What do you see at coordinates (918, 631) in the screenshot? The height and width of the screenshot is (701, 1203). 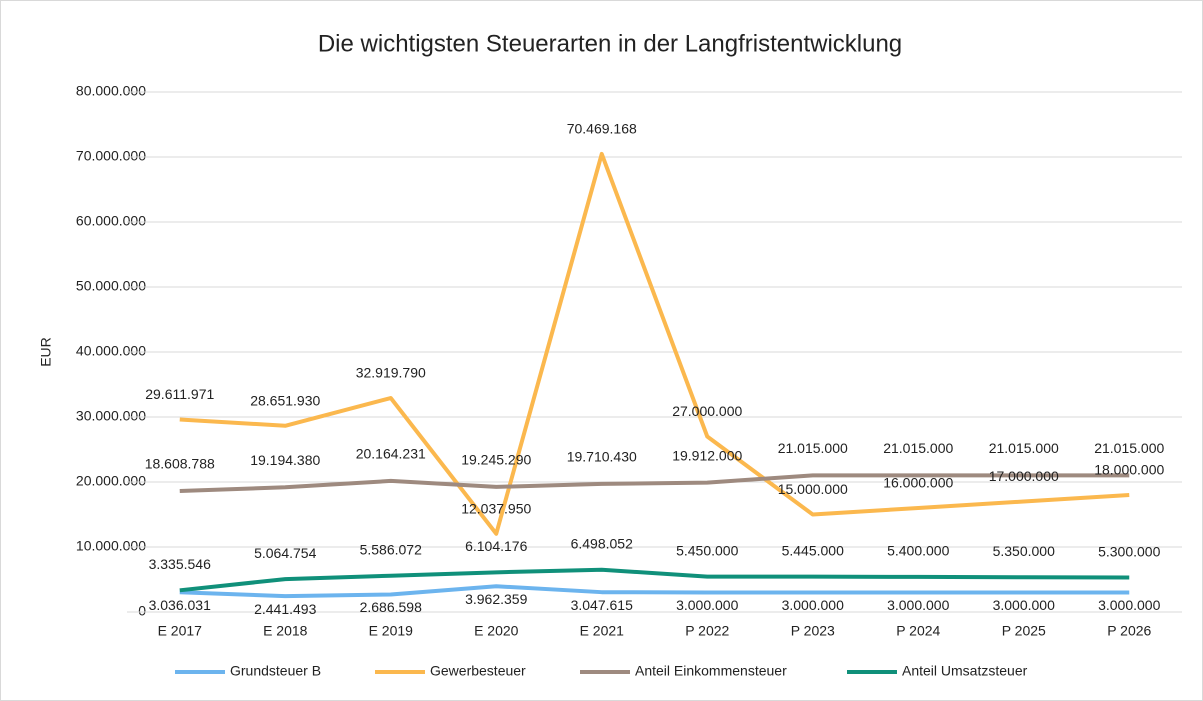 I see `x-tick-label: P 2024` at bounding box center [918, 631].